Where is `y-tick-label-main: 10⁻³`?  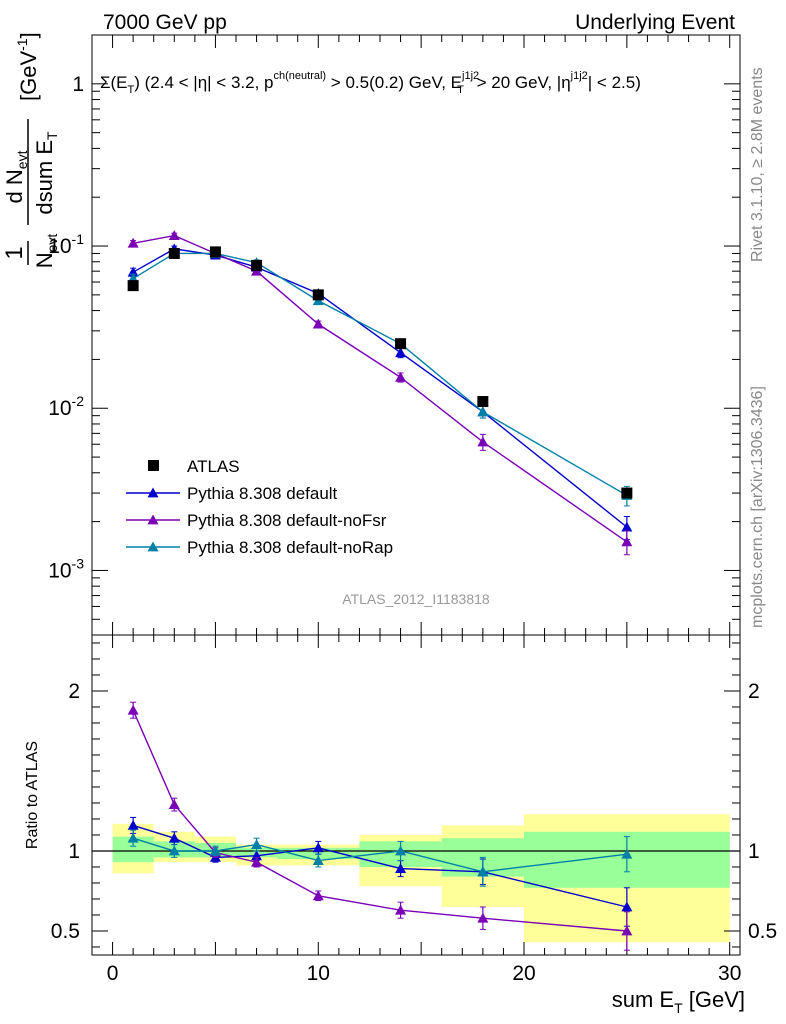
y-tick-label-main: 10⁻³ is located at coordinates (66, 568).